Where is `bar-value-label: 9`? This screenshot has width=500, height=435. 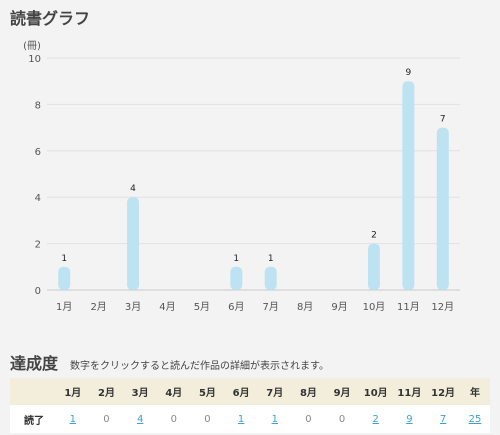 bar-value-label: 9 is located at coordinates (409, 73).